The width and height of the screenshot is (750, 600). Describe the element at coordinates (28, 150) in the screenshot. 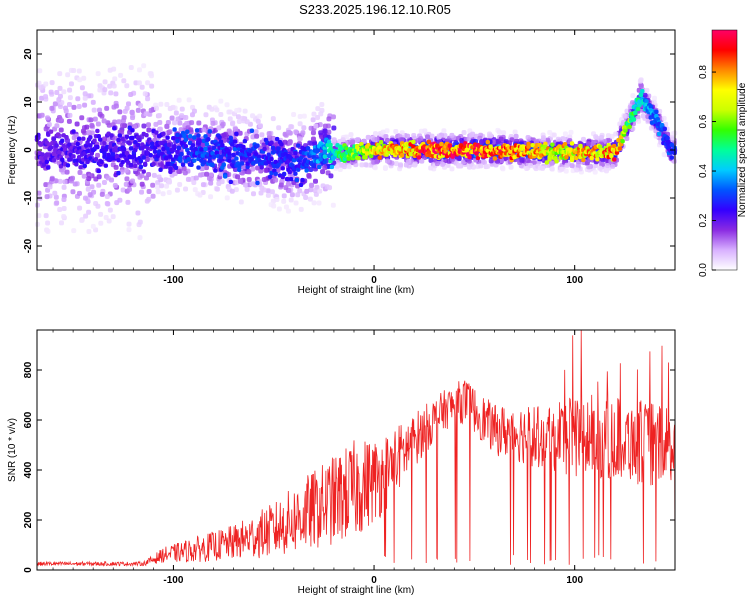

I see `y-tick-label: 0` at that location.